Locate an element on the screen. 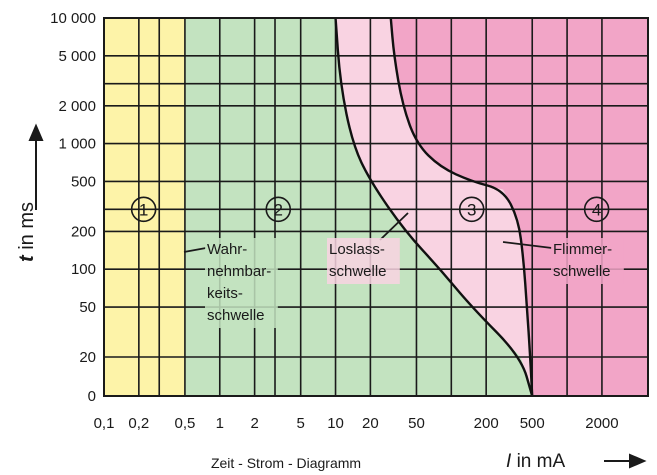 This screenshot has height=475, width=657. zone-4-label: 4 is located at coordinates (596, 209).